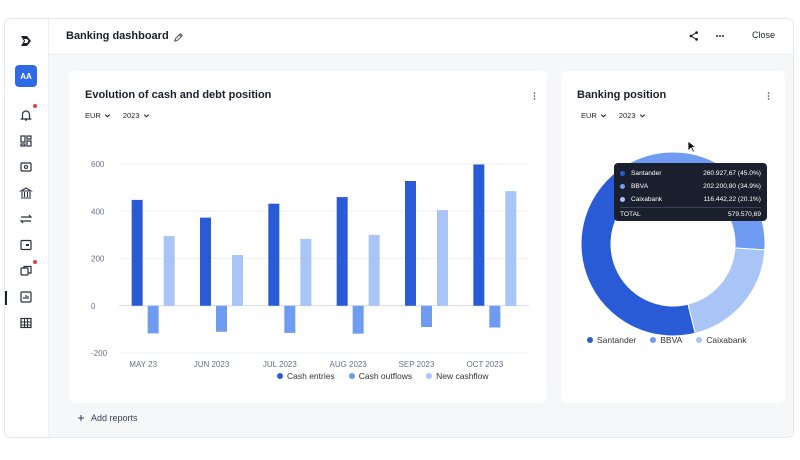 This screenshot has width=800, height=460. I want to click on legend-new-cashflow: New cashflow, so click(457, 376).